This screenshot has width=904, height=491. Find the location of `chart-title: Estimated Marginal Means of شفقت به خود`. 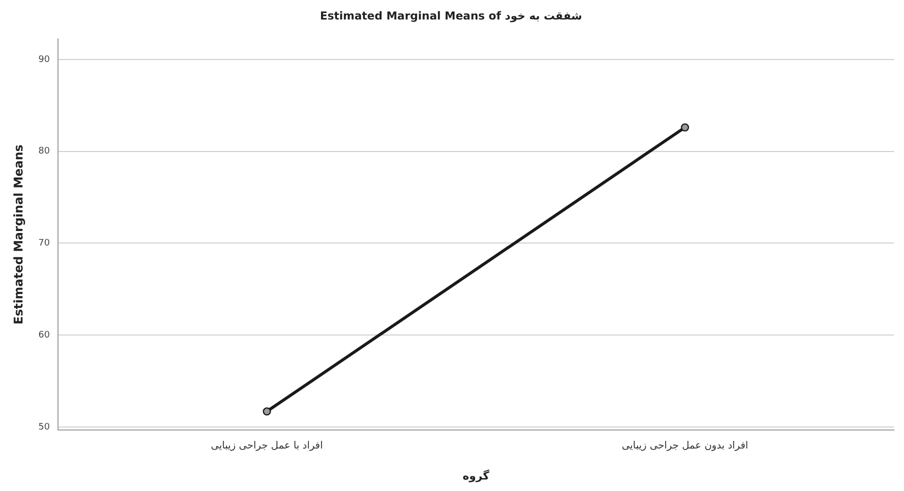

chart-title: Estimated Marginal Means of شفقت به خود is located at coordinates (451, 15).